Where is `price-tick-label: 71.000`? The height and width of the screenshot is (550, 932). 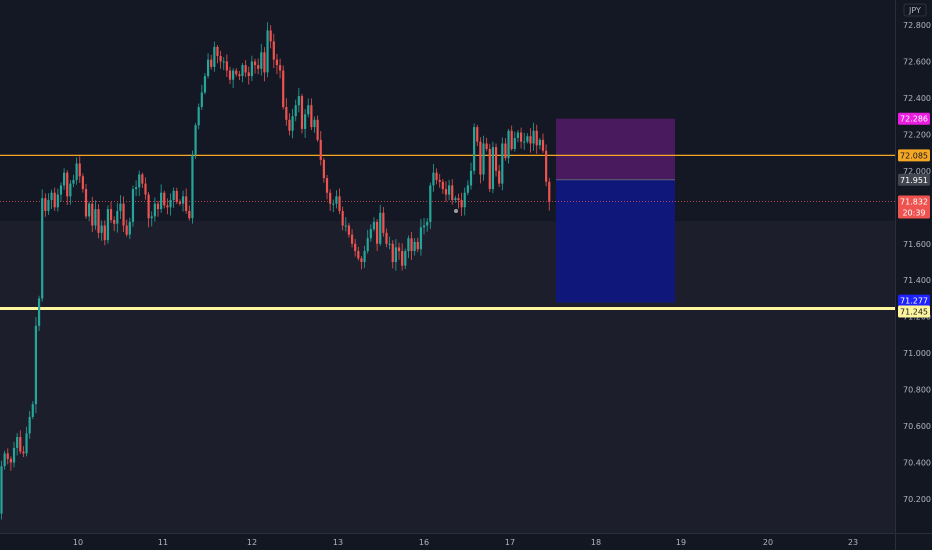 price-tick-label: 71.000 is located at coordinates (917, 353).